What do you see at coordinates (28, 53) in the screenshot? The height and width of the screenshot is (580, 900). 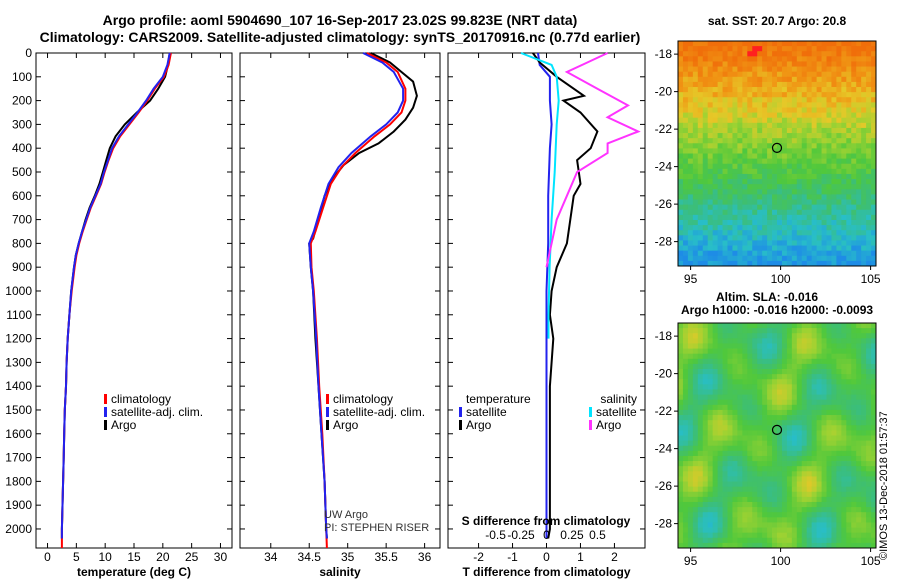 I see `depth-tick-label: 0` at bounding box center [28, 53].